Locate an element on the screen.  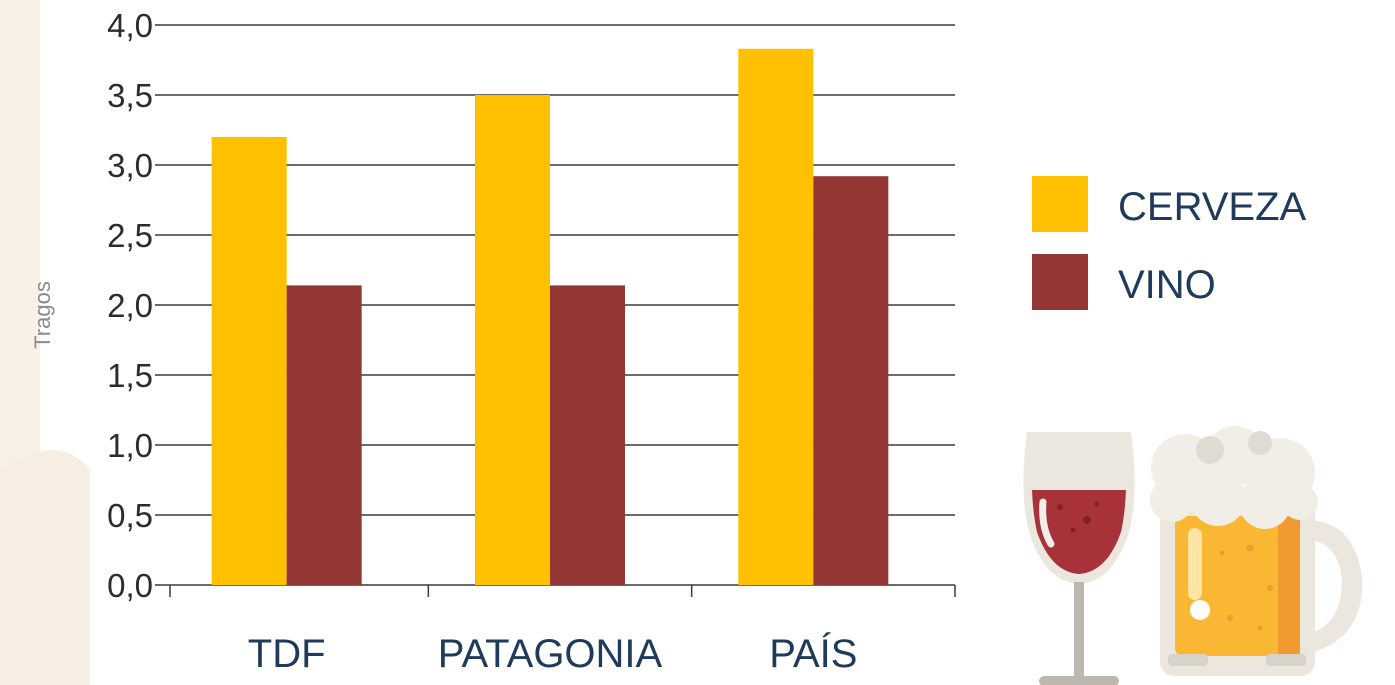
y-tick-label: 1,5 is located at coordinates (130, 375).